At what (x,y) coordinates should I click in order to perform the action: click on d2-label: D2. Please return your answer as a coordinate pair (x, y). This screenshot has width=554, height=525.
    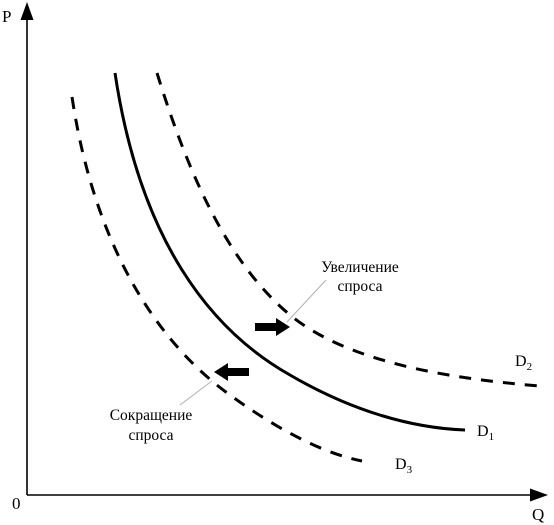
    Looking at the image, I should click on (523, 363).